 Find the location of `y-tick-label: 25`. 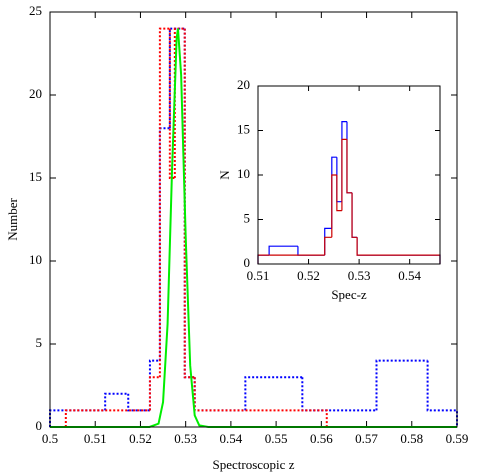

y-tick-label: 25 is located at coordinates (35, 10).